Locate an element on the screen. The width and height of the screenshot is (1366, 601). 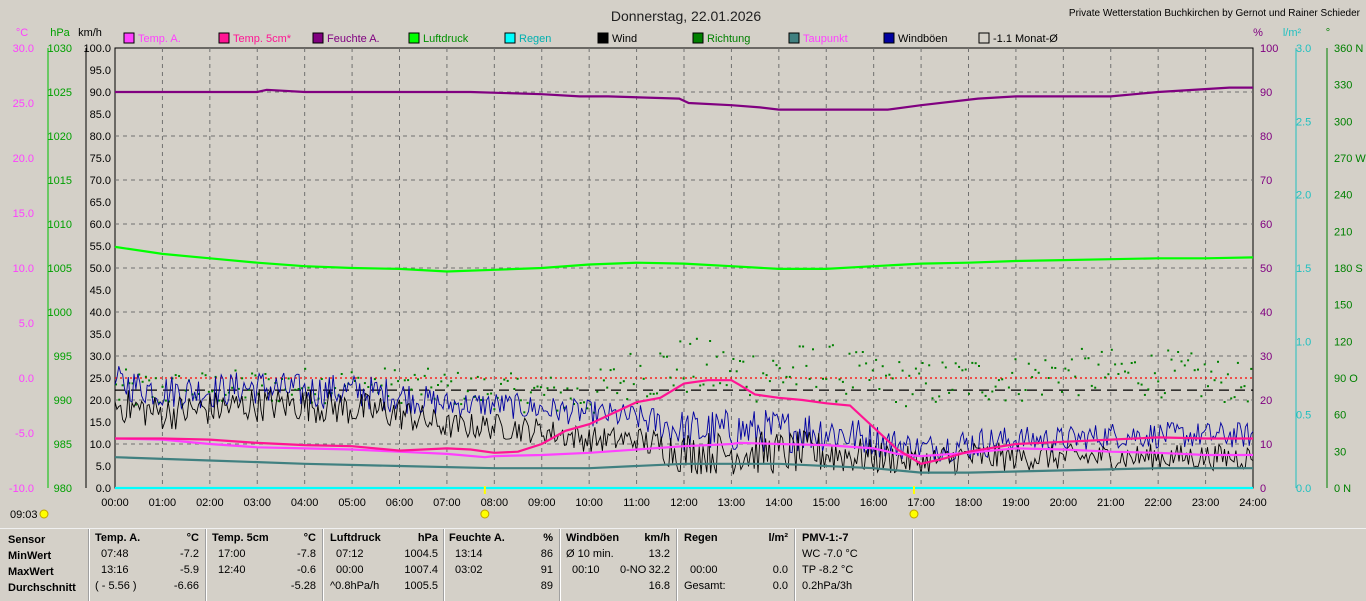
wind-tick-label: 30.0 is located at coordinates (100, 357).